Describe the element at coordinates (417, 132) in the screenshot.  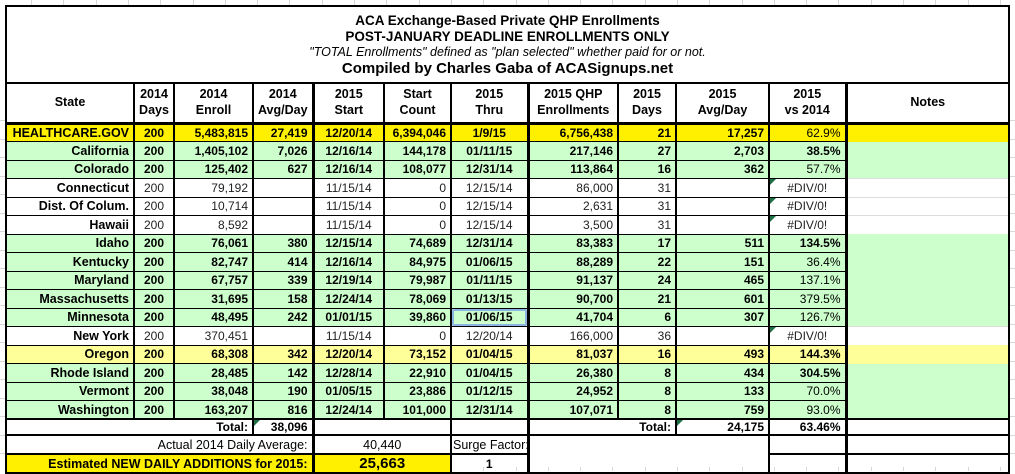
I see `cell-start-count: 6,394,046` at that location.